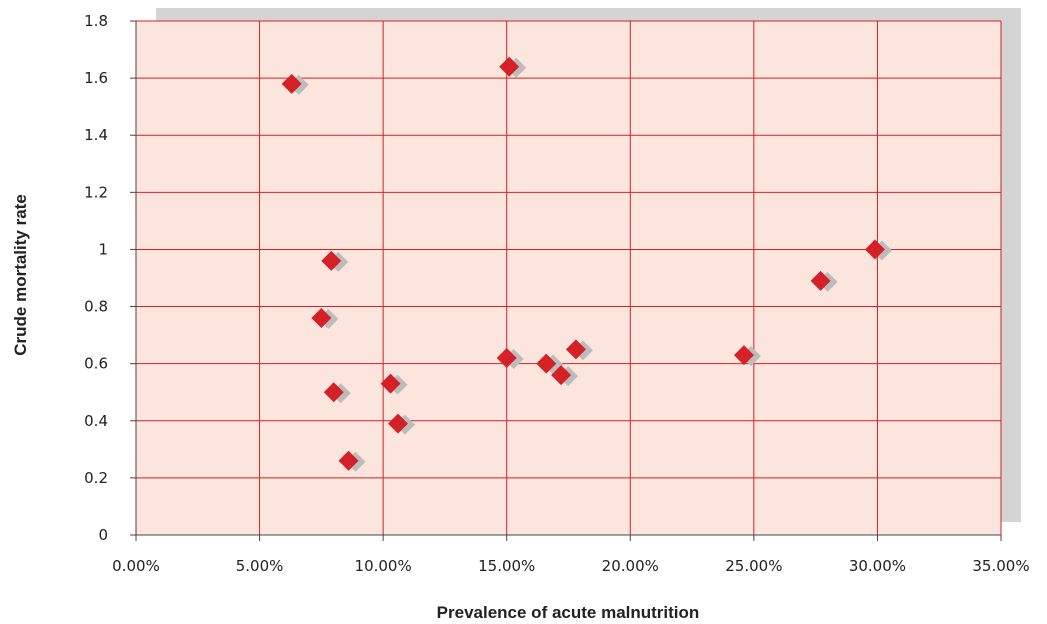  Describe the element at coordinates (136, 566) in the screenshot. I see `x-tick-label: 0.00%` at that location.